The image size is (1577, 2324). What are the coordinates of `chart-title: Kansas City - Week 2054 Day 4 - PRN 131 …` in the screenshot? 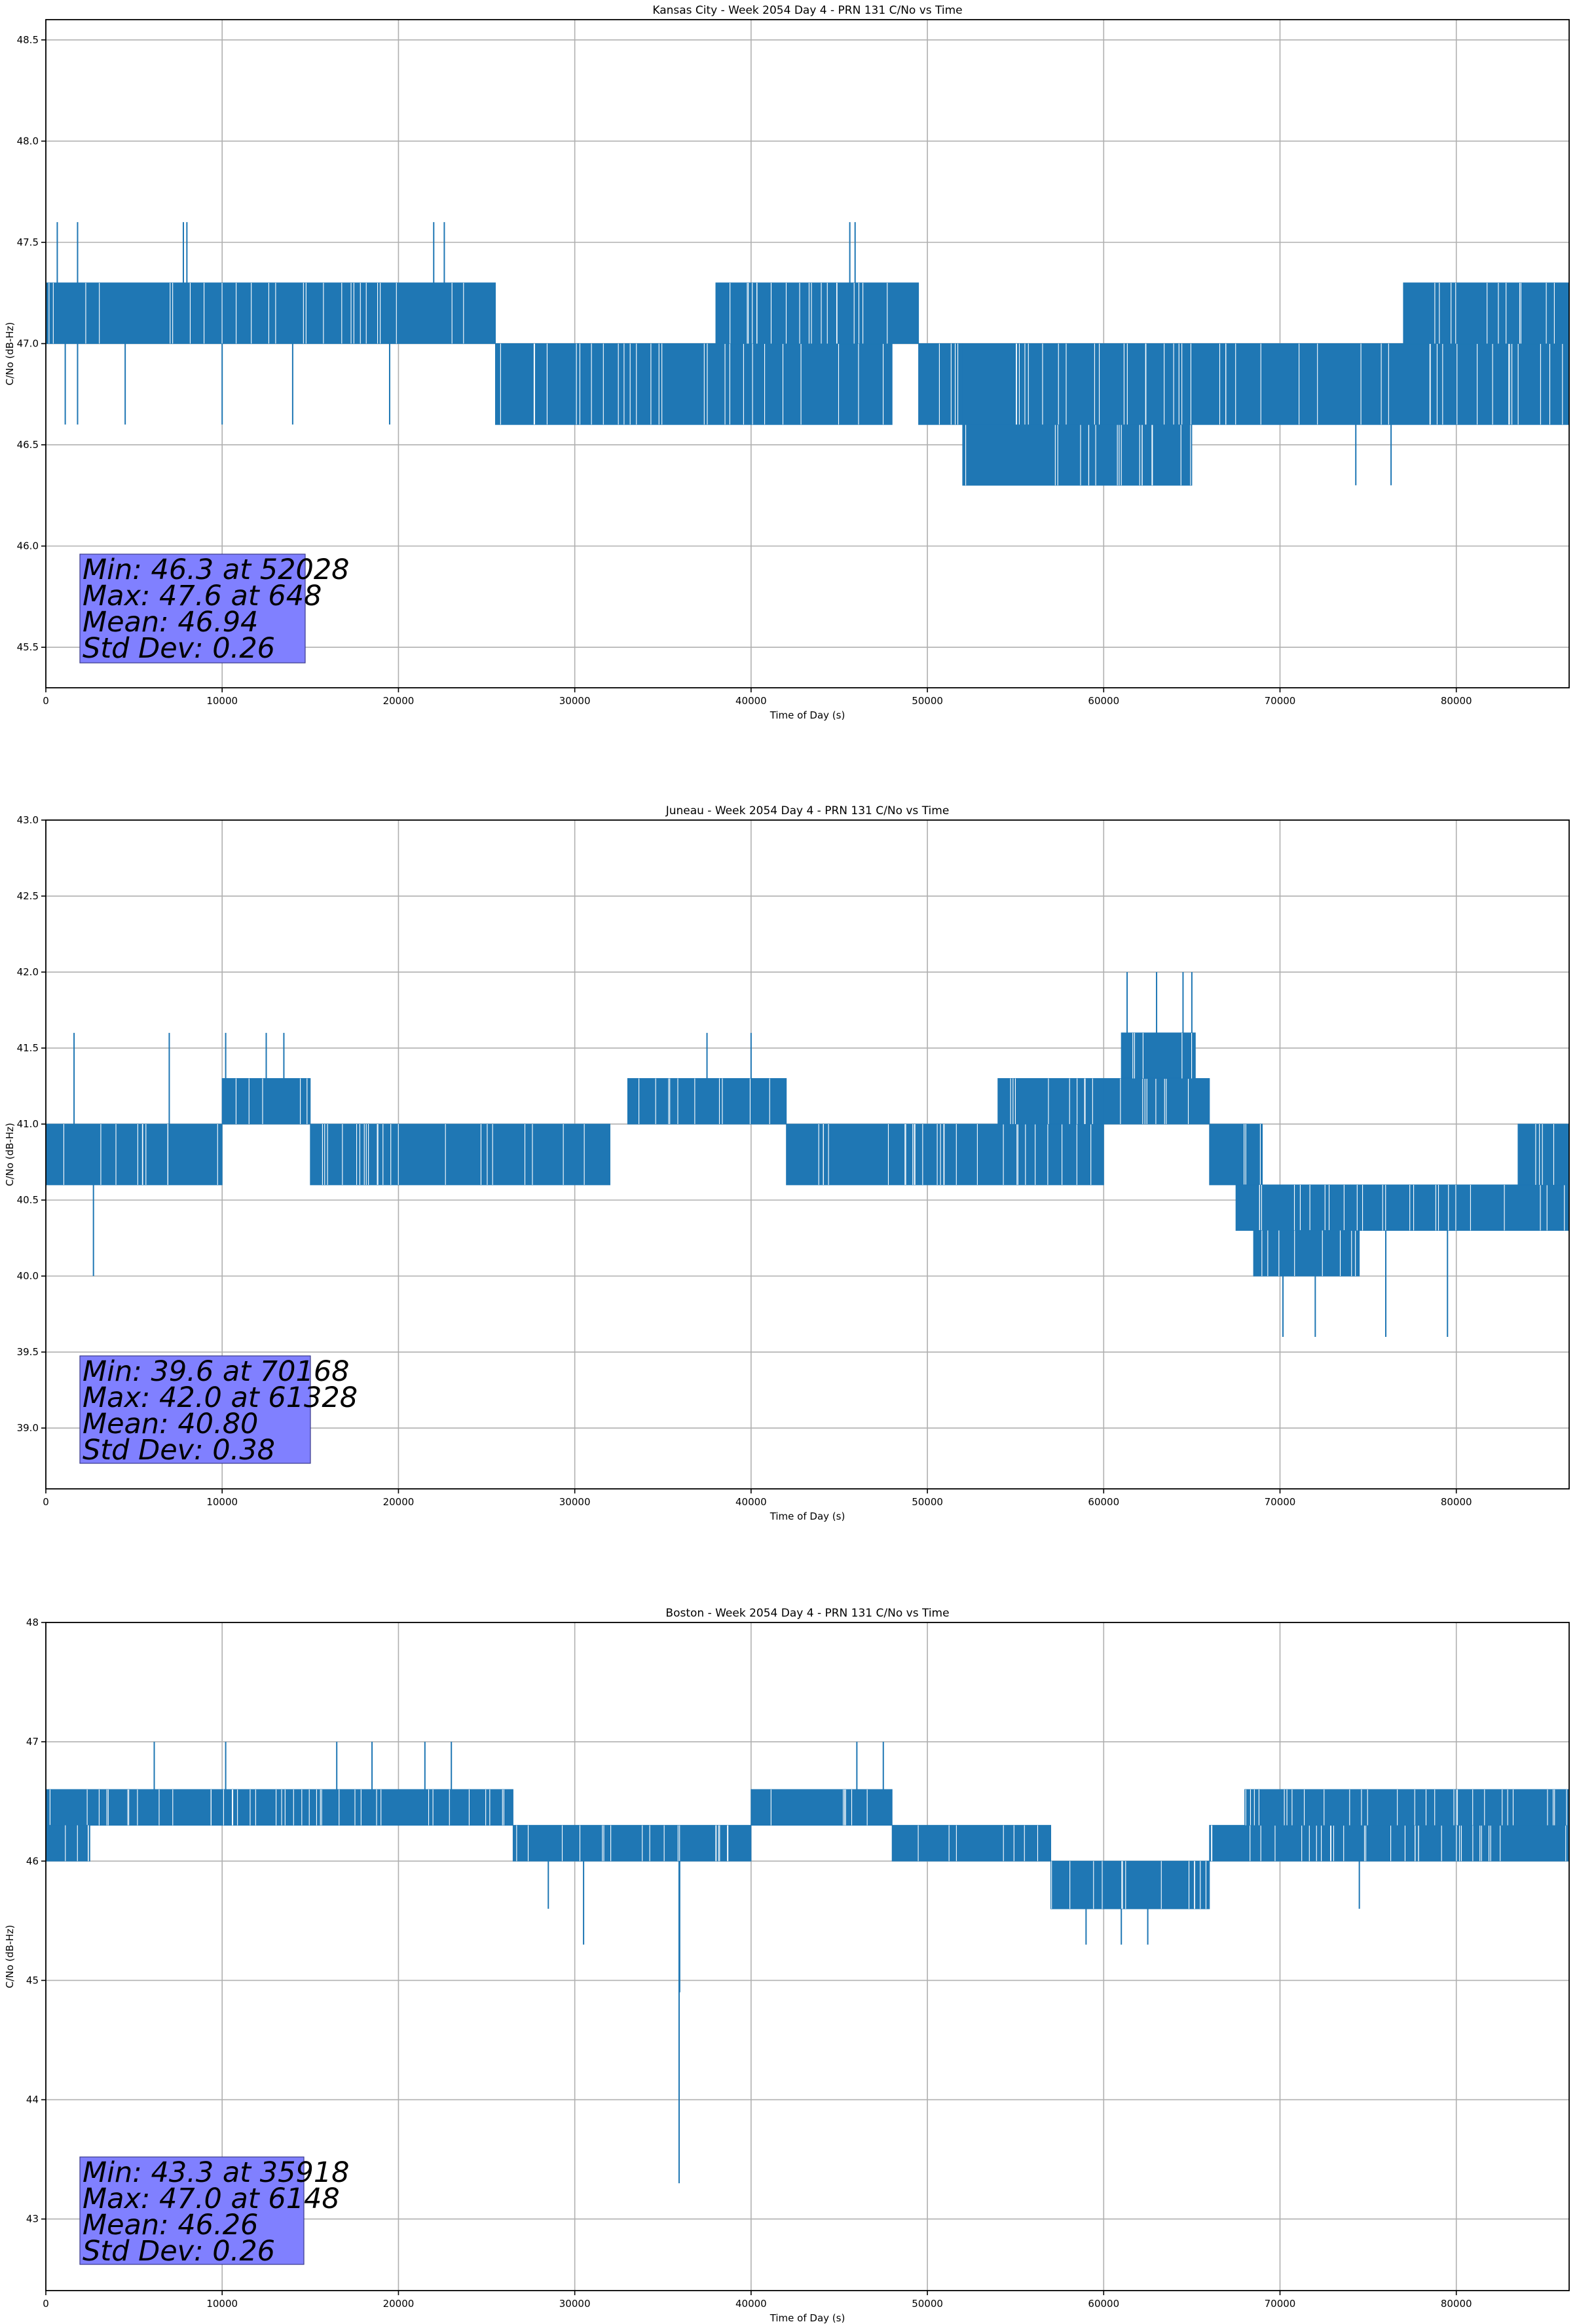 It's located at (807, 10).